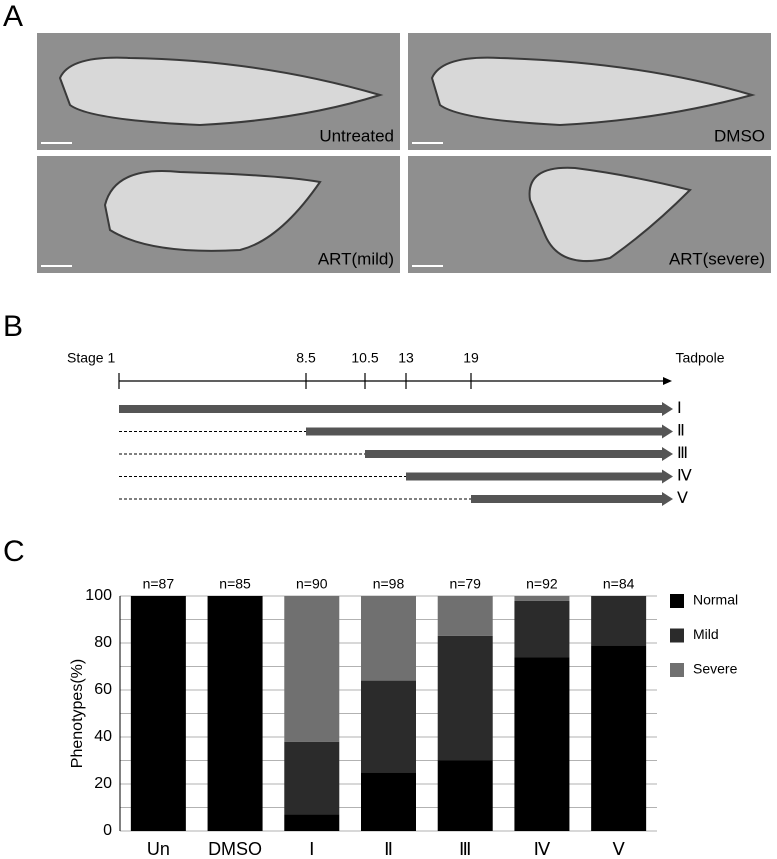  I want to click on stage-label: 8.5, so click(306, 358).